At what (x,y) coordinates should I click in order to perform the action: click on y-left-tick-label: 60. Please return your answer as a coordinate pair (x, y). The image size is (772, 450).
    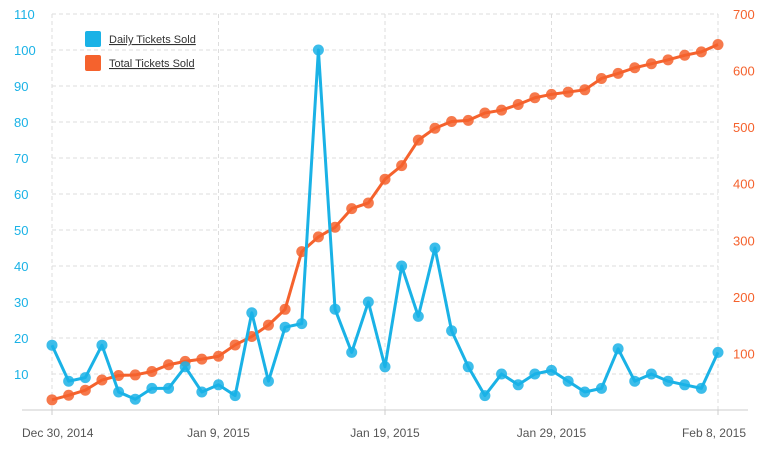
    Looking at the image, I should click on (21, 194).